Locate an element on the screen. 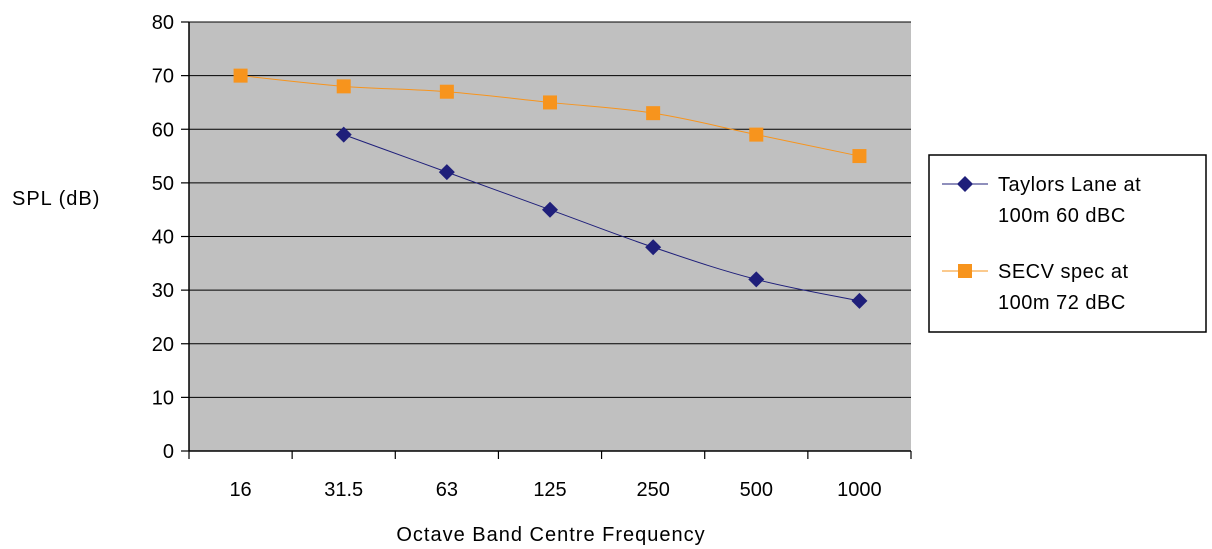 This screenshot has height=549, width=1212. y-tick-label: 30 is located at coordinates (163, 291).